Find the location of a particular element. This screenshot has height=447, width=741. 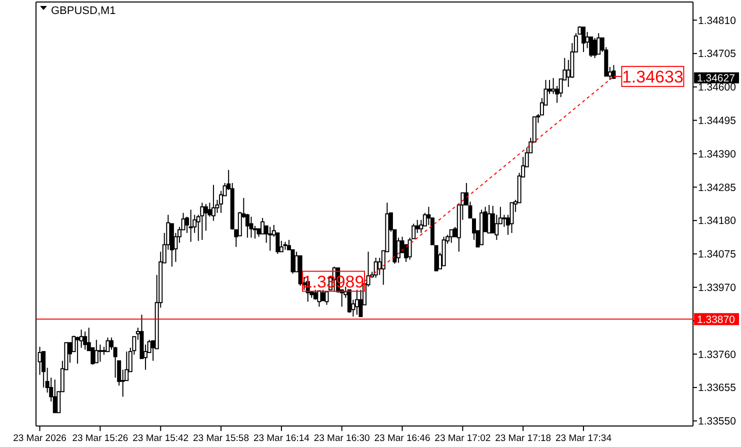

y-tick-label: 1.34495 is located at coordinates (717, 121).